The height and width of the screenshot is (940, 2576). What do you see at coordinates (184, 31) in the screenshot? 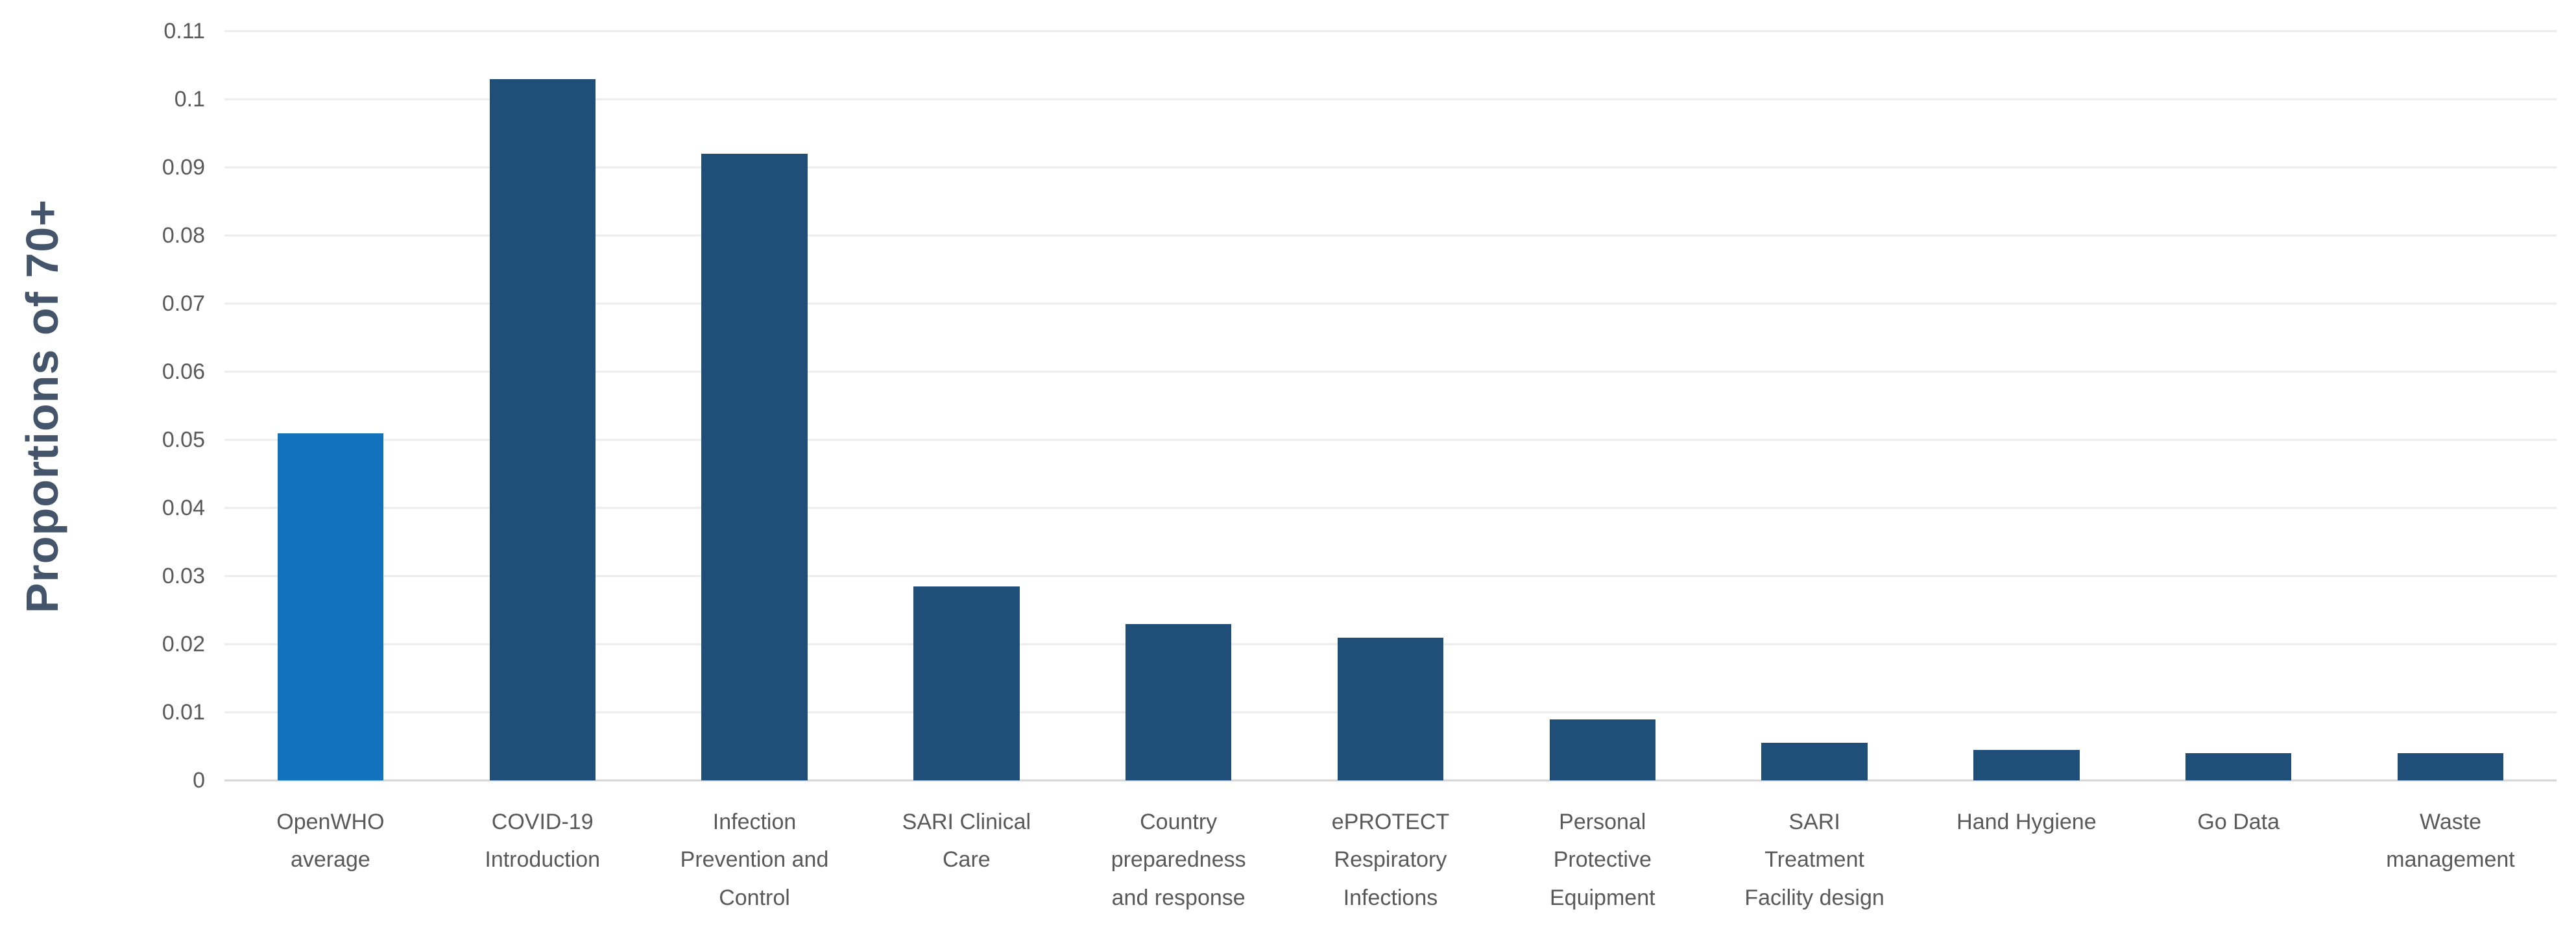
I see `y-tick-label-0.11: 0.11` at bounding box center [184, 31].